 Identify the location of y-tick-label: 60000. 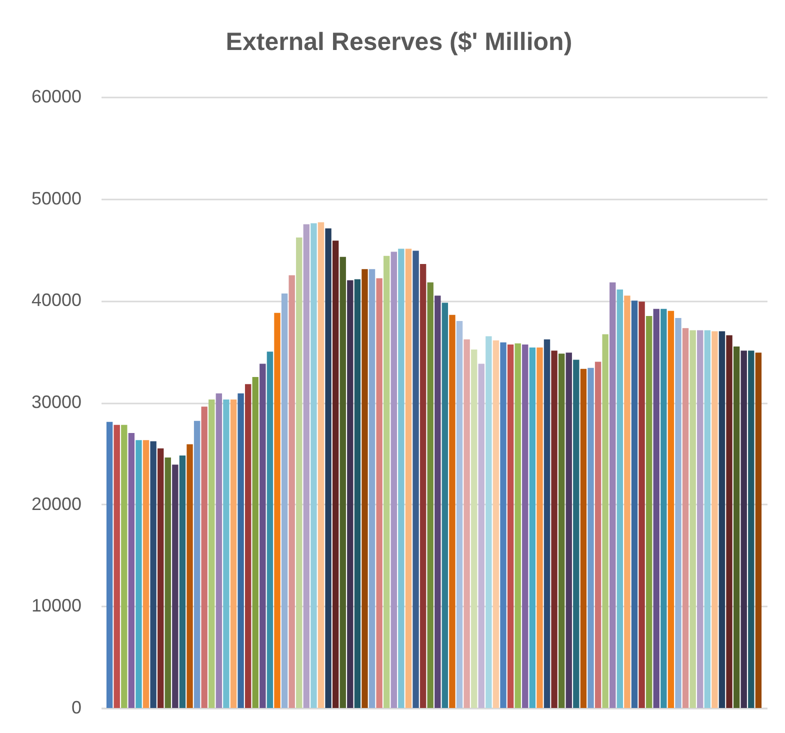
(56, 96).